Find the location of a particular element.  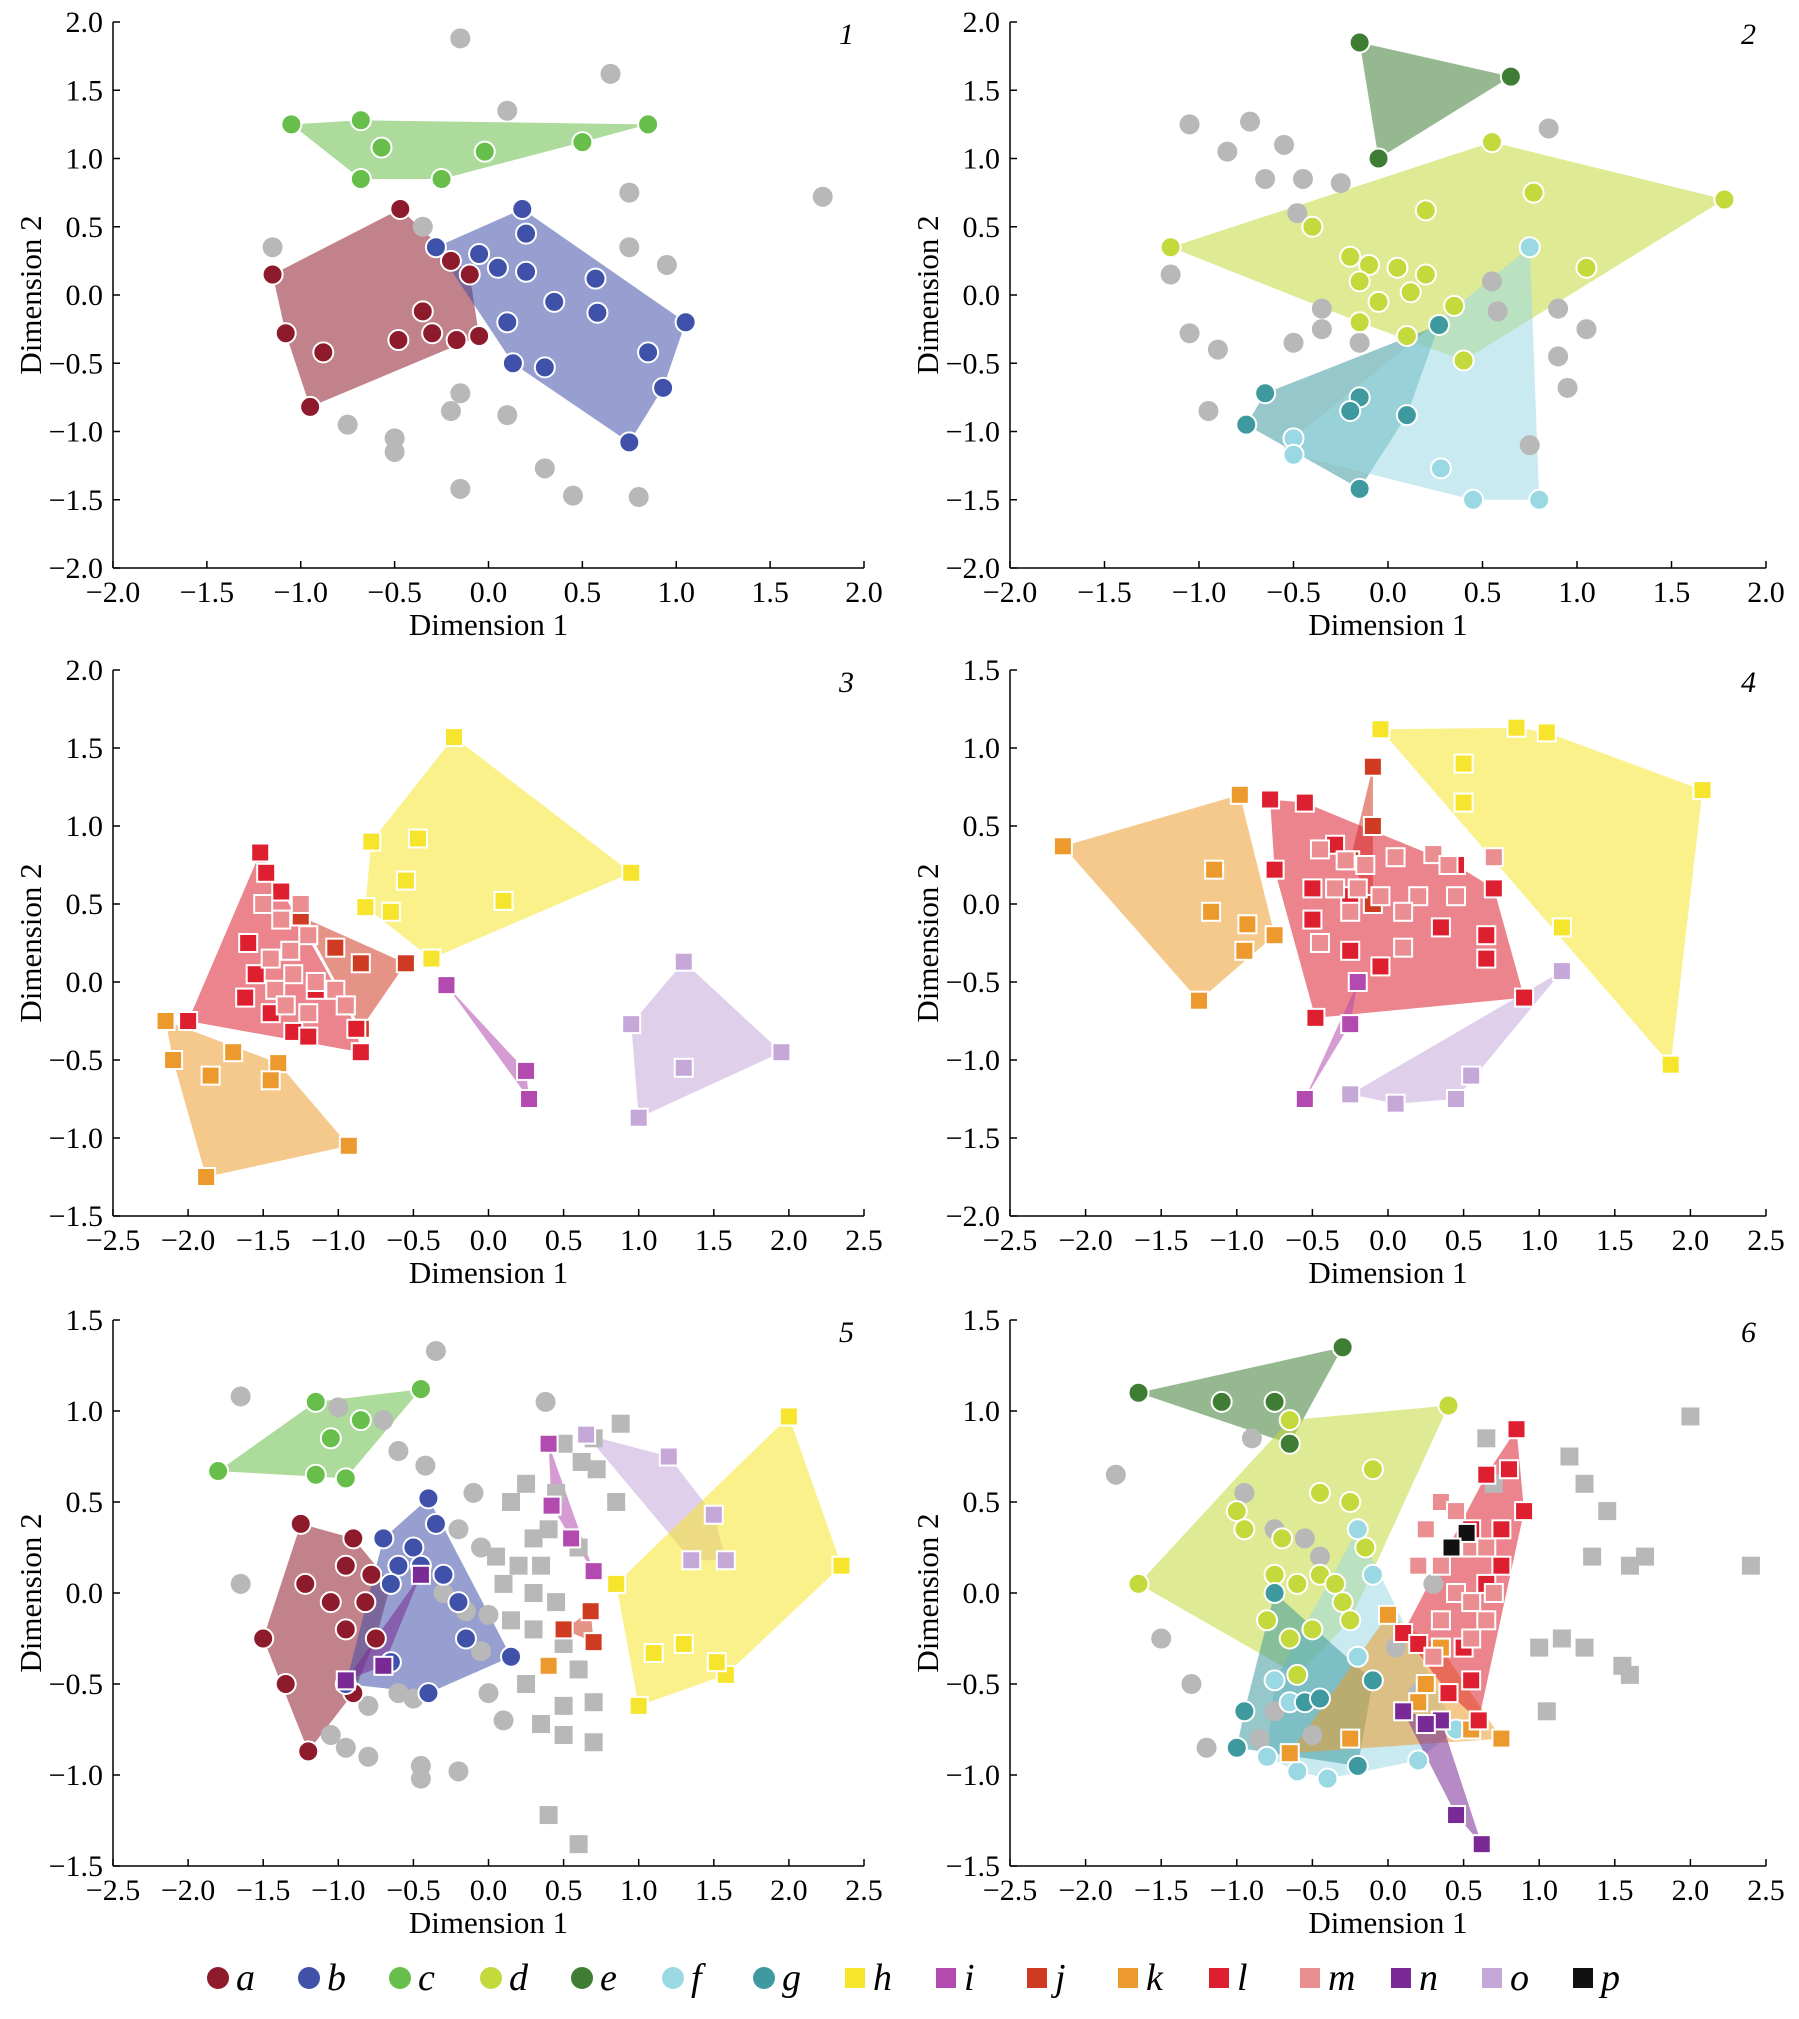

point-i is located at coordinates (526, 1070).